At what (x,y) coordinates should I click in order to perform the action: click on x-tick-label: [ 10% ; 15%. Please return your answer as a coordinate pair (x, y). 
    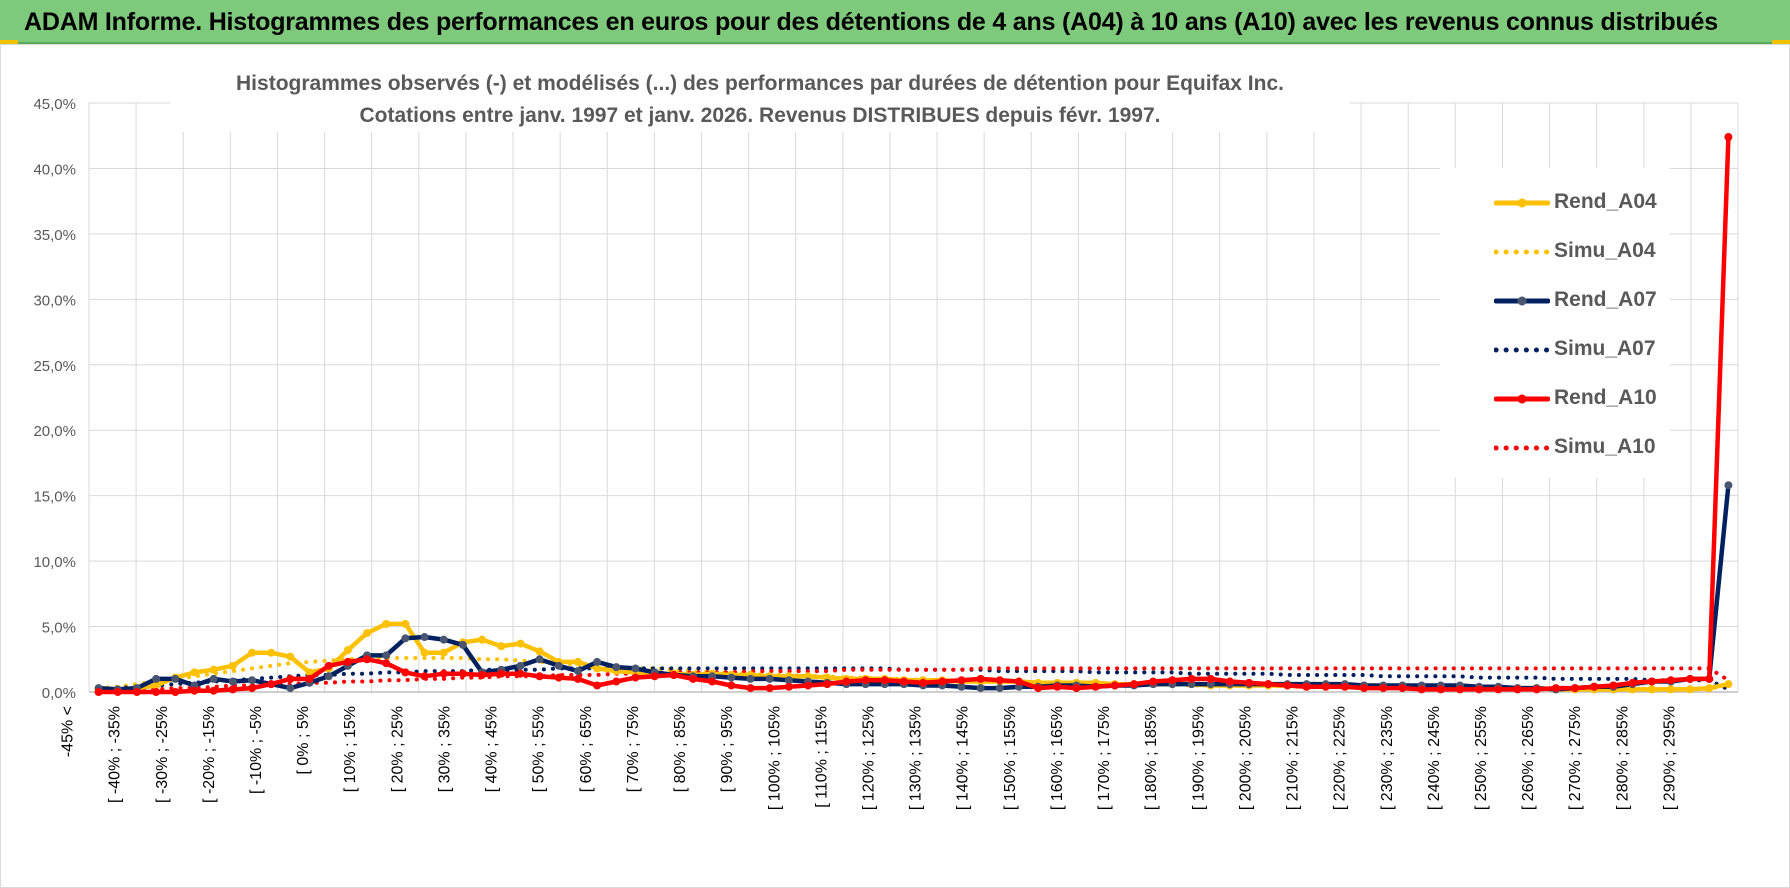
    Looking at the image, I should click on (350, 749).